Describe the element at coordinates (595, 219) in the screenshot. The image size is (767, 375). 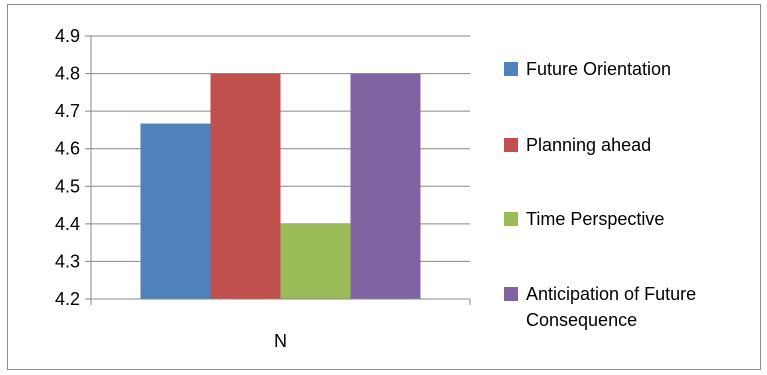
I see `legend-label: Time Perspective` at that location.